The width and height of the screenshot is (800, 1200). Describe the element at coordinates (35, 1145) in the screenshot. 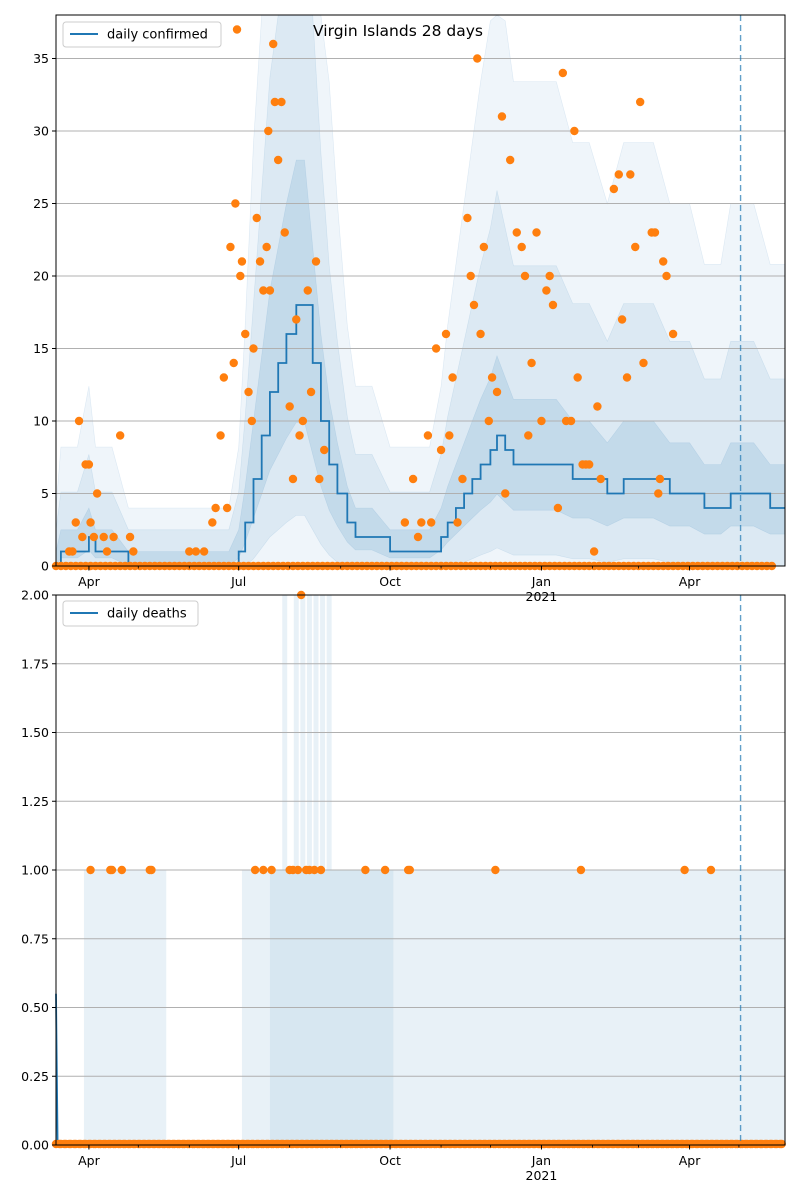

I see `y-tick-label: 0.00` at that location.